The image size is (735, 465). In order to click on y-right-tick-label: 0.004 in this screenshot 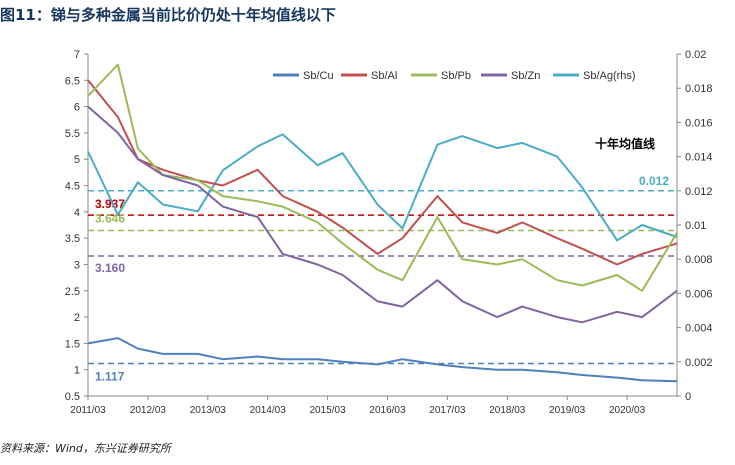, I will do `click(699, 329)`.